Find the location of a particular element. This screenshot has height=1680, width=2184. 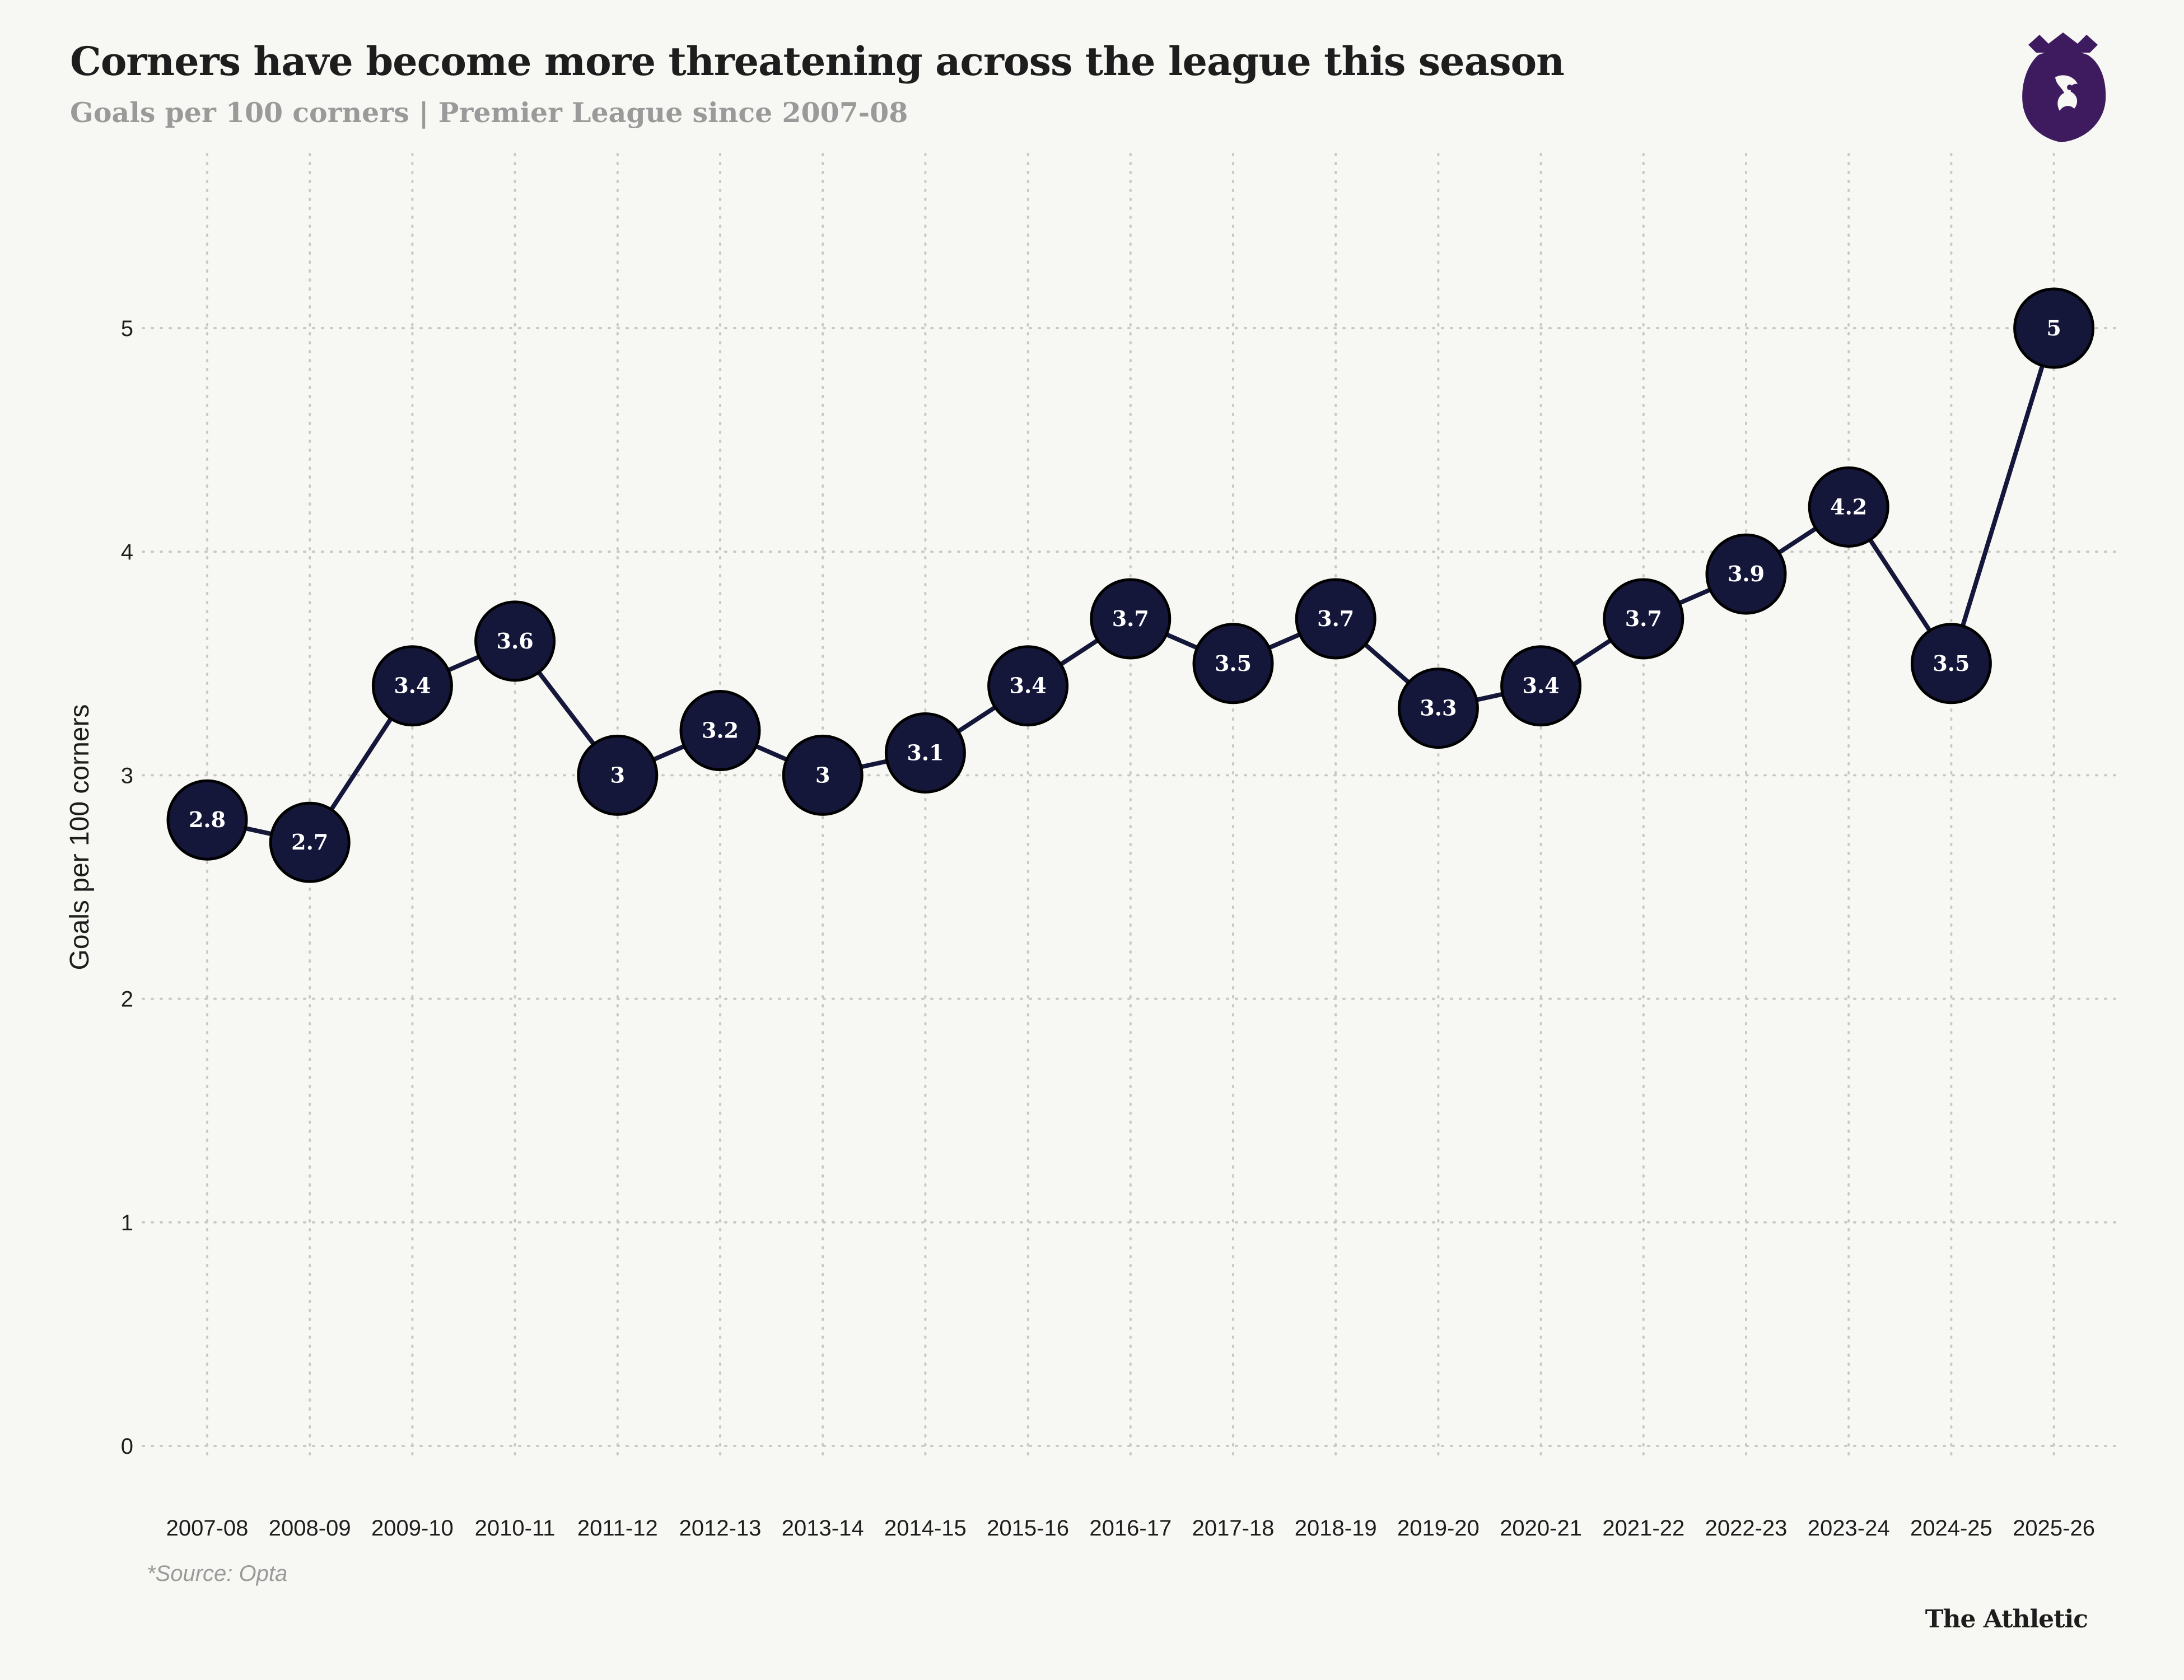

brand-logo: The Athletic is located at coordinates (2007, 1620).